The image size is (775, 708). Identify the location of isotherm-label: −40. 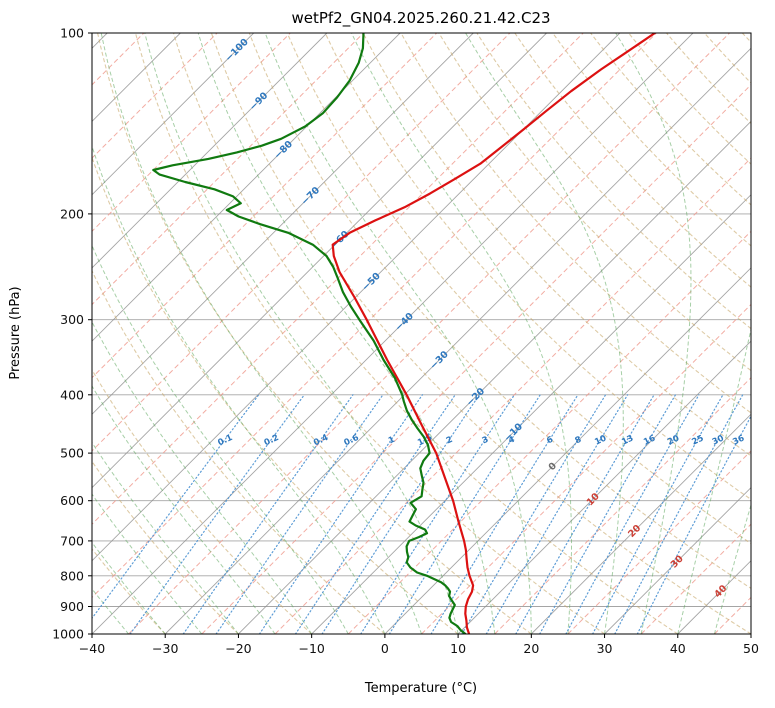
(404, 322).